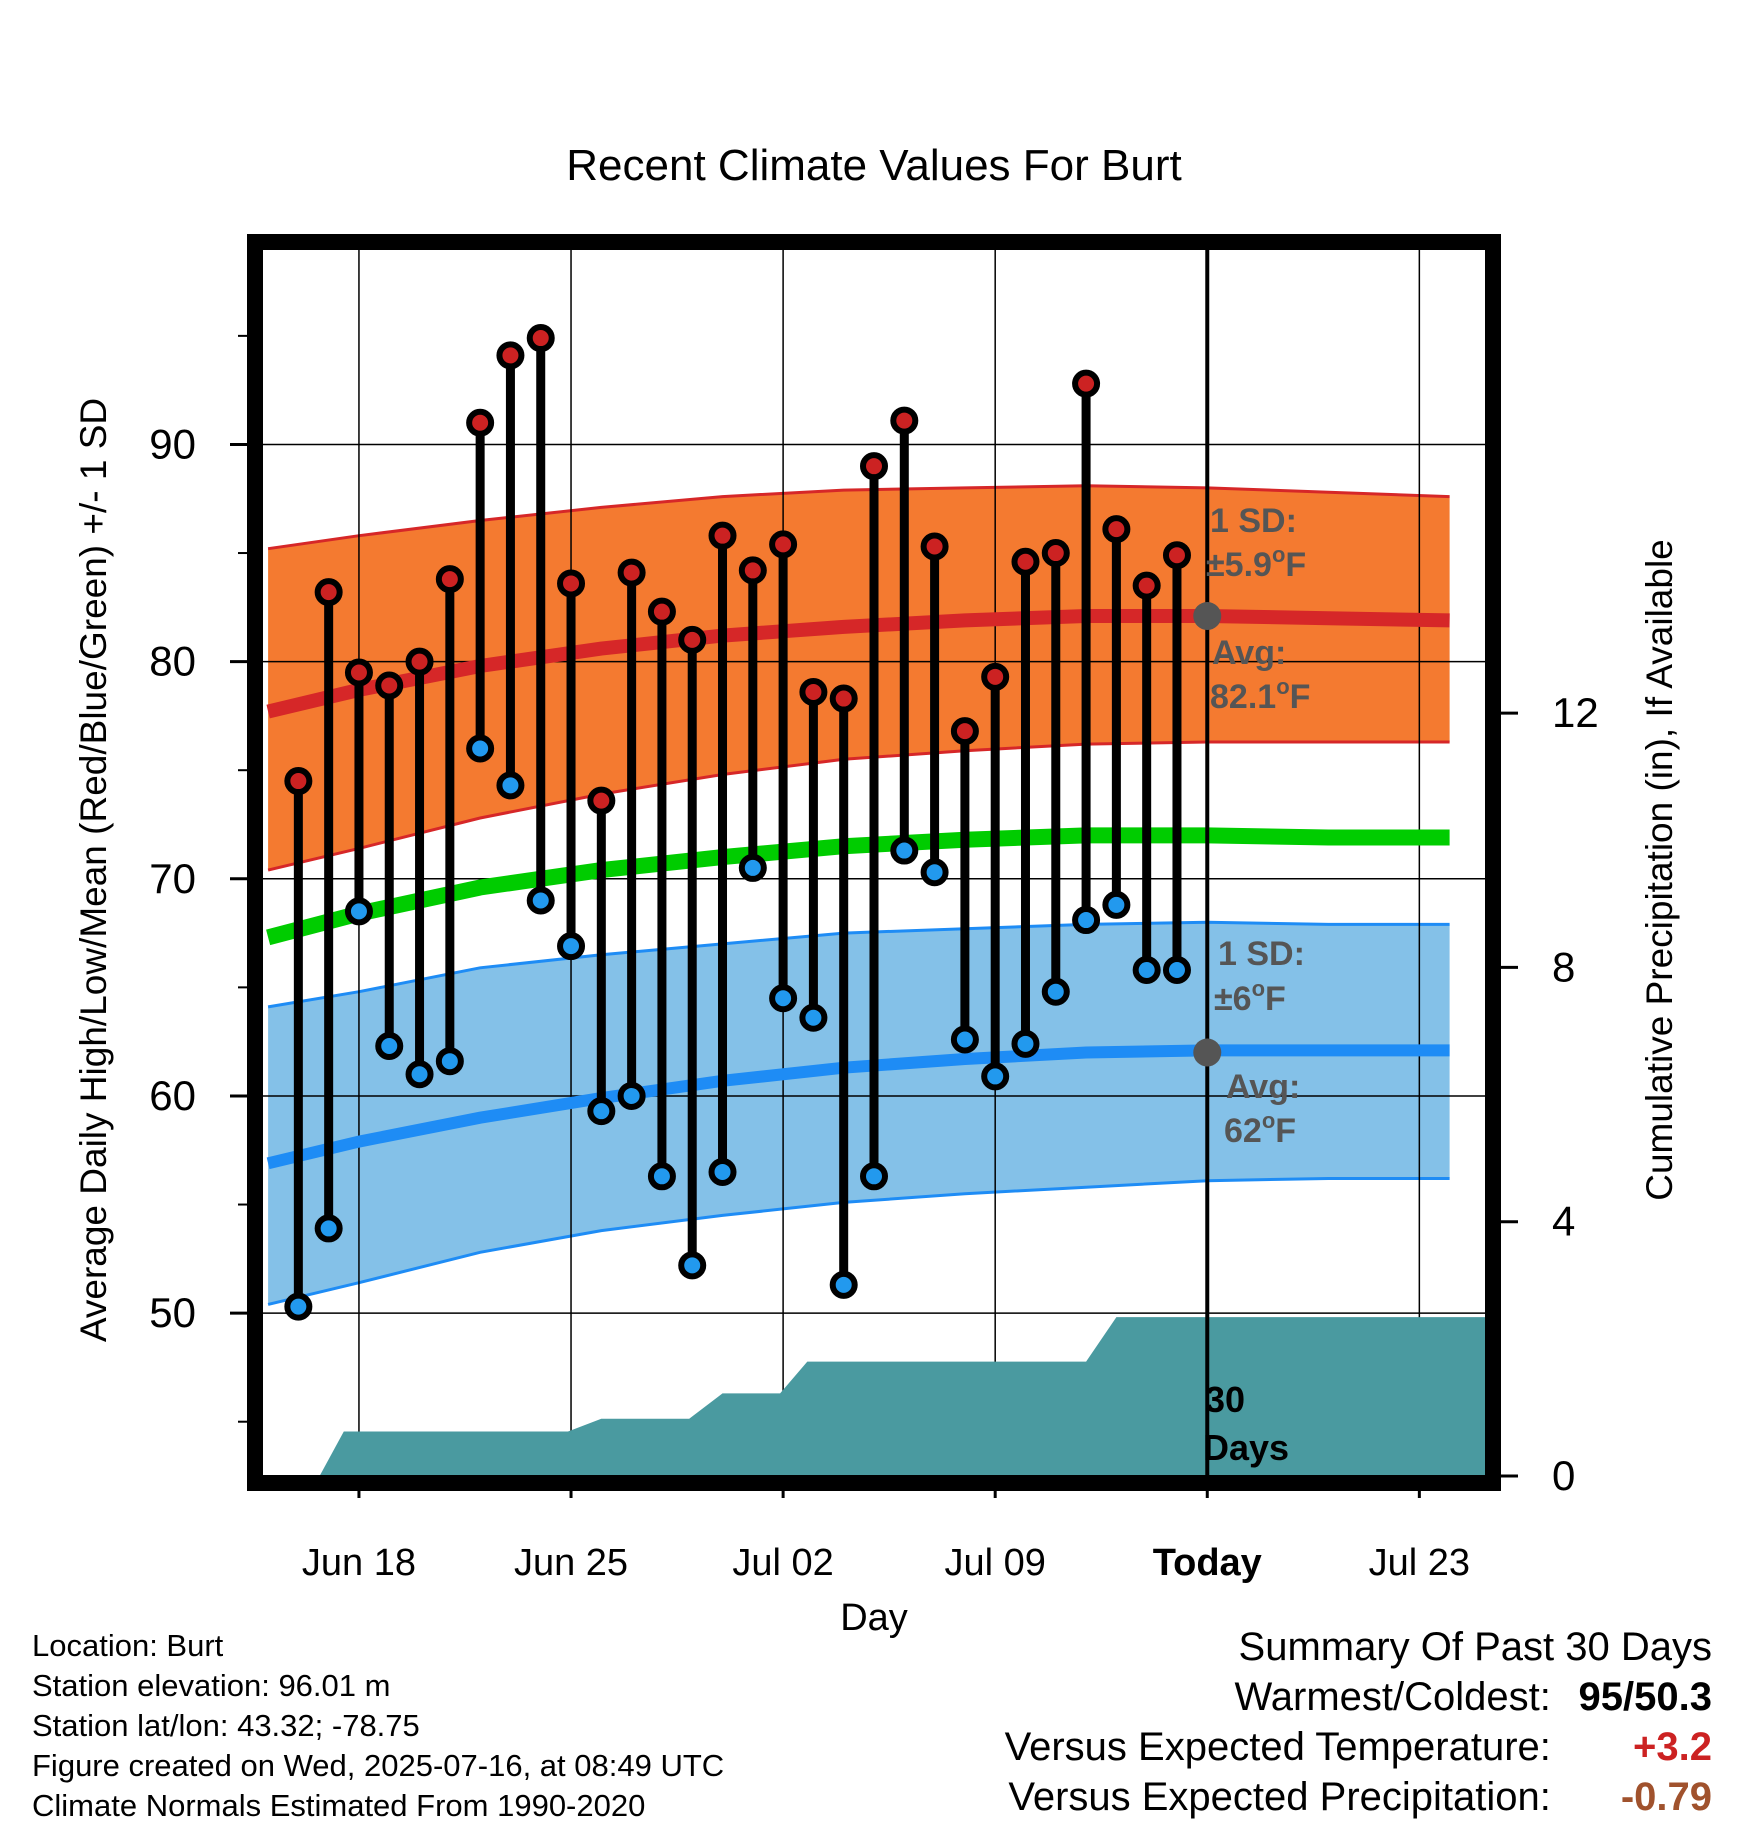  I want to click on today-avg-high-marker, so click(1207, 616).